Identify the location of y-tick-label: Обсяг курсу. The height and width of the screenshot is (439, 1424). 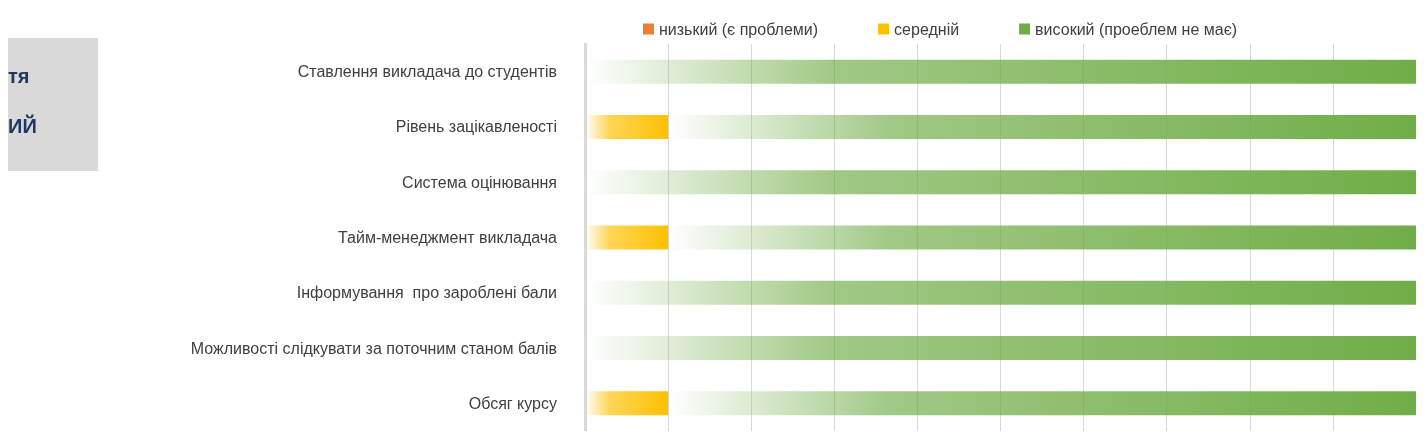
(512, 403).